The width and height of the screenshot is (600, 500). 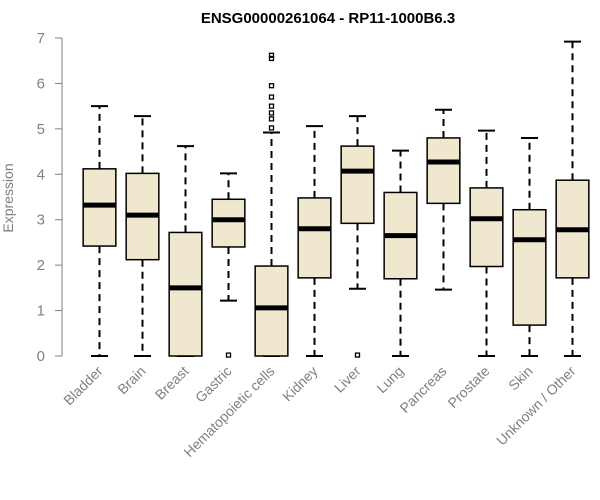 What do you see at coordinates (300, 384) in the screenshot?
I see `x-tick-label: Kidney` at bounding box center [300, 384].